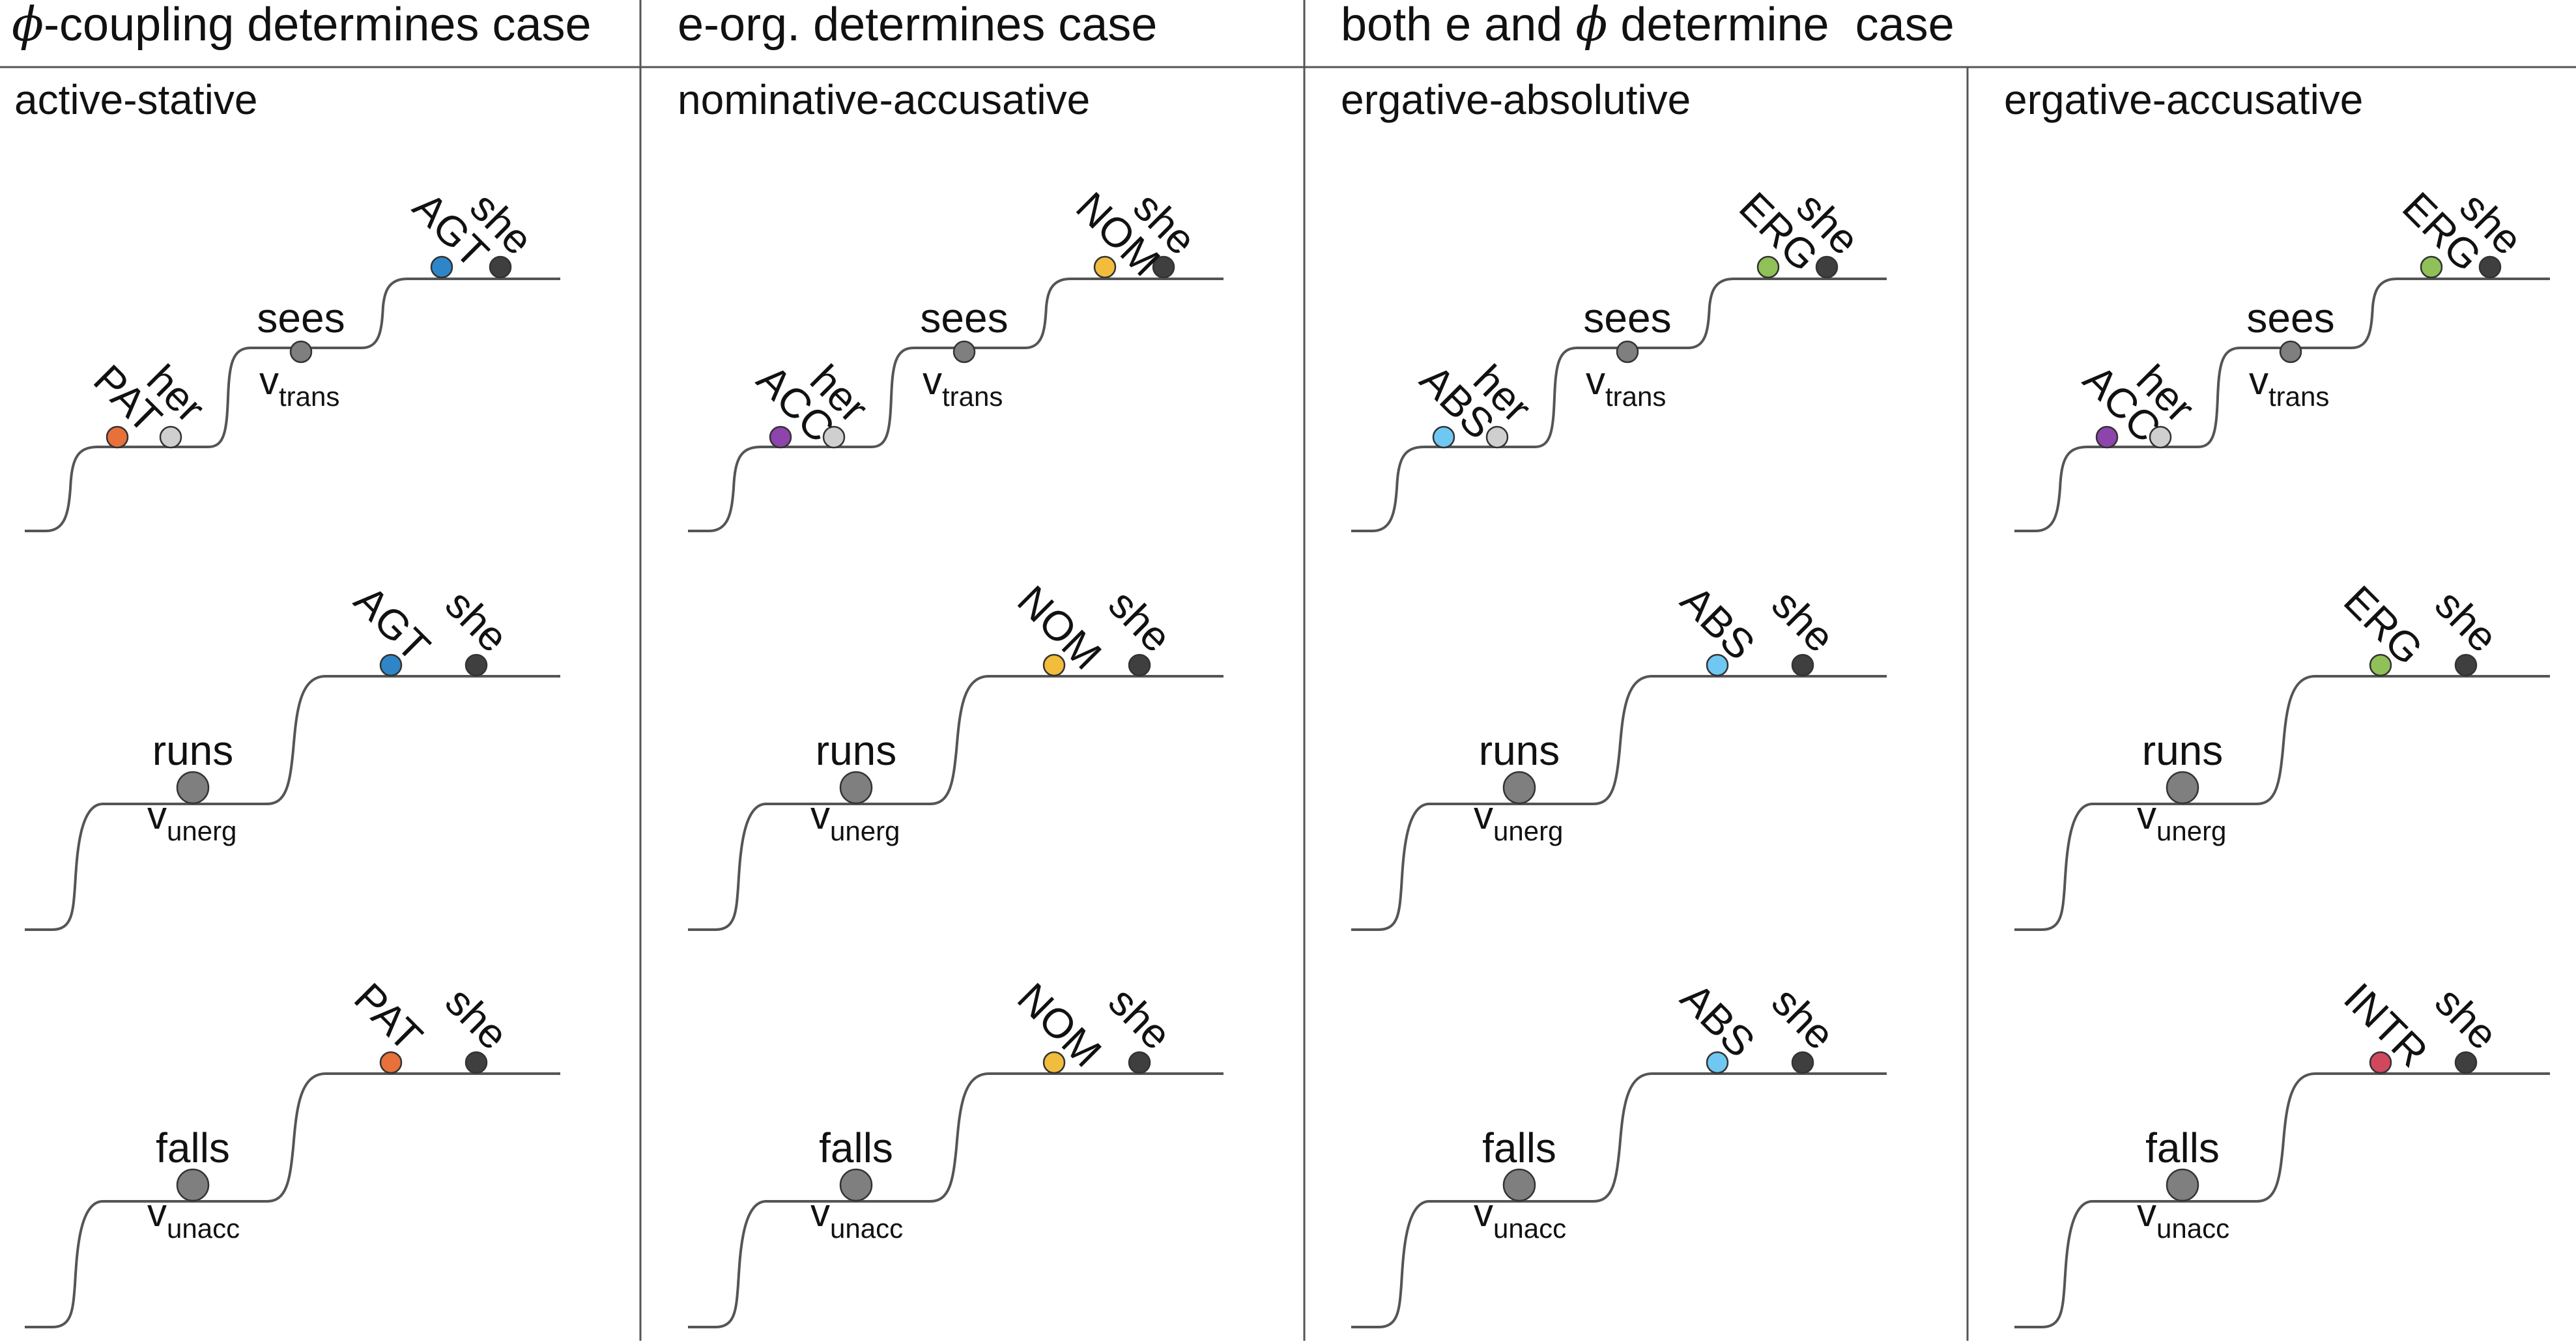 This screenshot has width=2576, height=1344. Describe the element at coordinates (302, 25) in the screenshot. I see `header-phi-coupling: ϕ-coupling determines case` at that location.